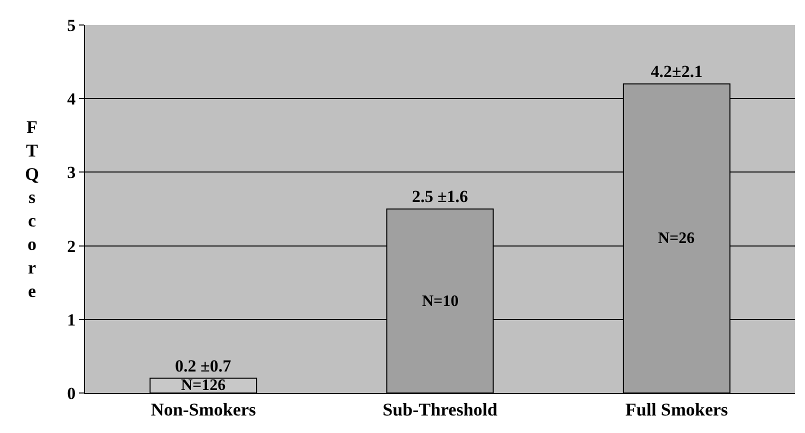  Describe the element at coordinates (71, 172) in the screenshot. I see `y-tick-label: 3` at that location.